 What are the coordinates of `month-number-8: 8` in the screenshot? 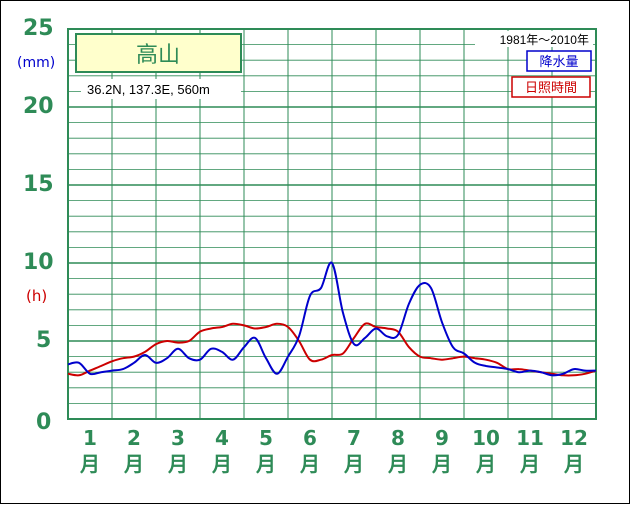 It's located at (398, 438).